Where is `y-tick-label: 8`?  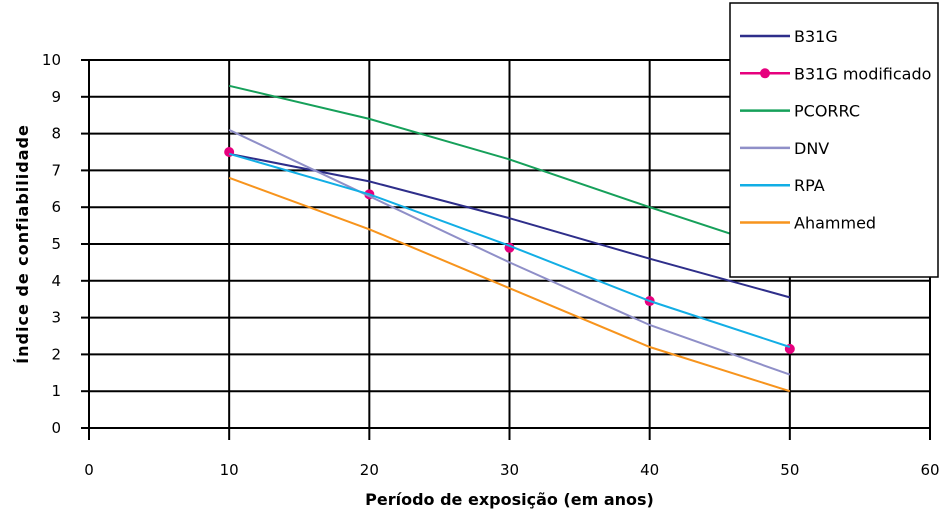 y-tick-label: 8 is located at coordinates (56, 134).